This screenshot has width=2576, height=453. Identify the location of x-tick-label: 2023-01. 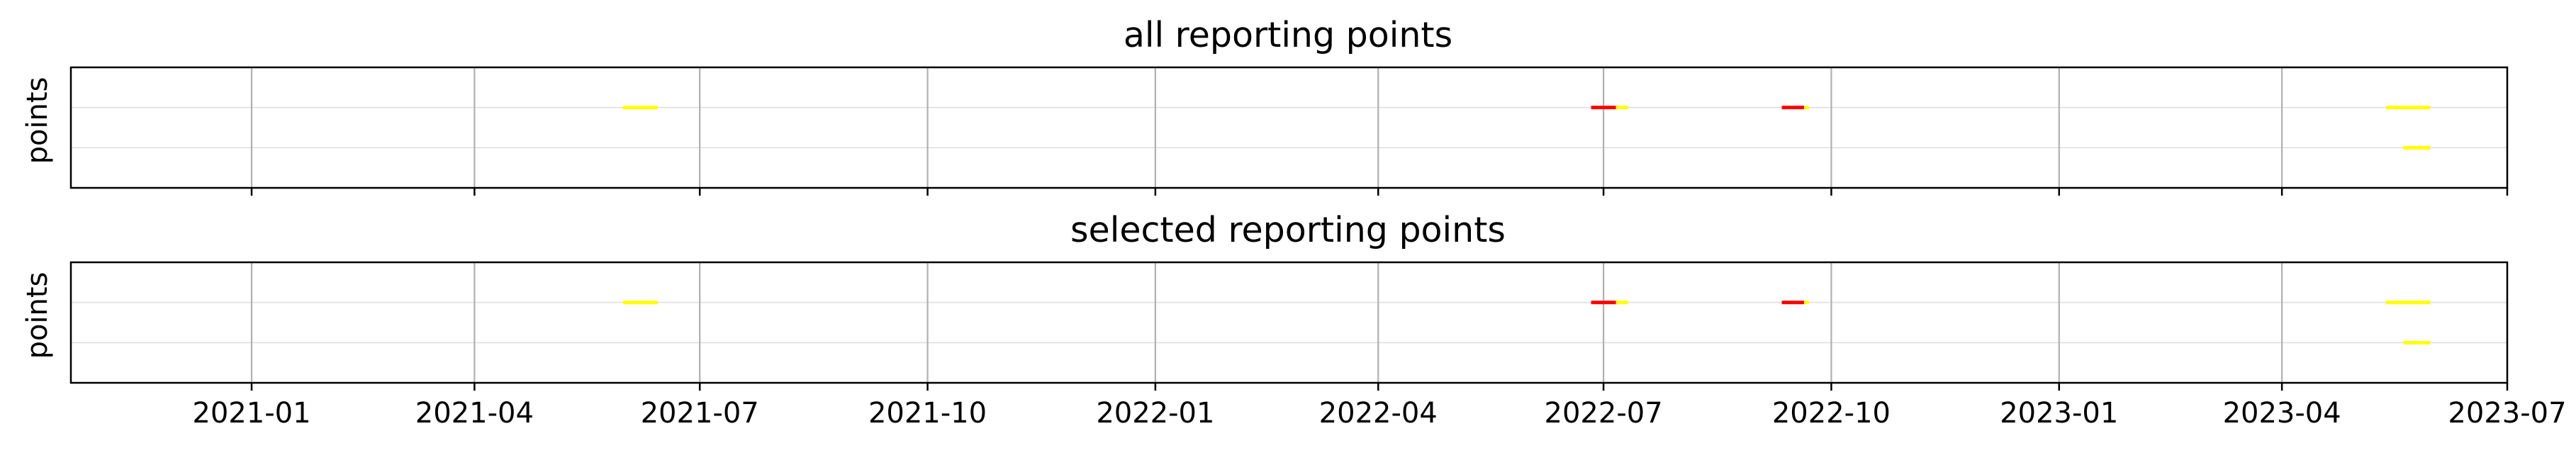
(2059, 414).